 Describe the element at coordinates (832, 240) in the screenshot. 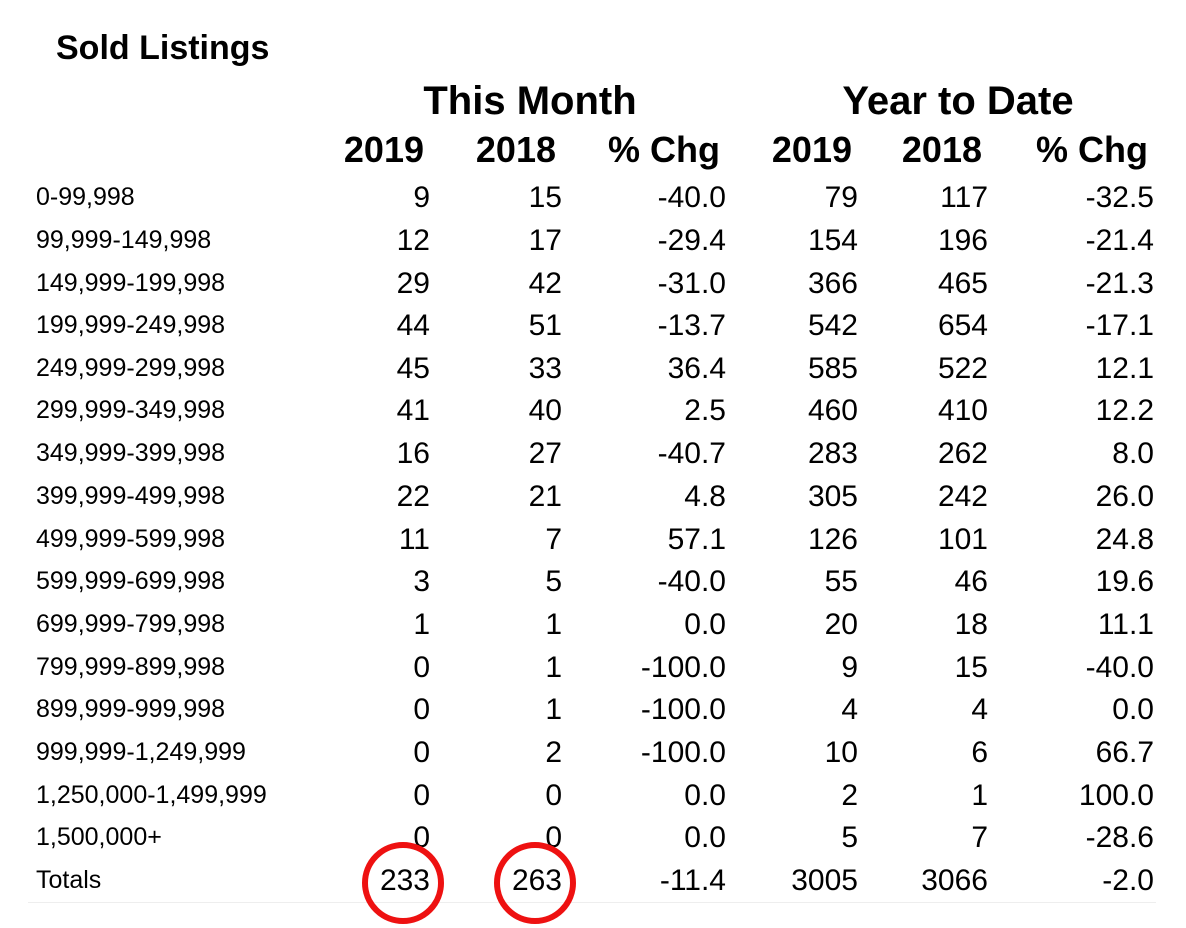

I see `cell-ytd-2019: 154` at that location.